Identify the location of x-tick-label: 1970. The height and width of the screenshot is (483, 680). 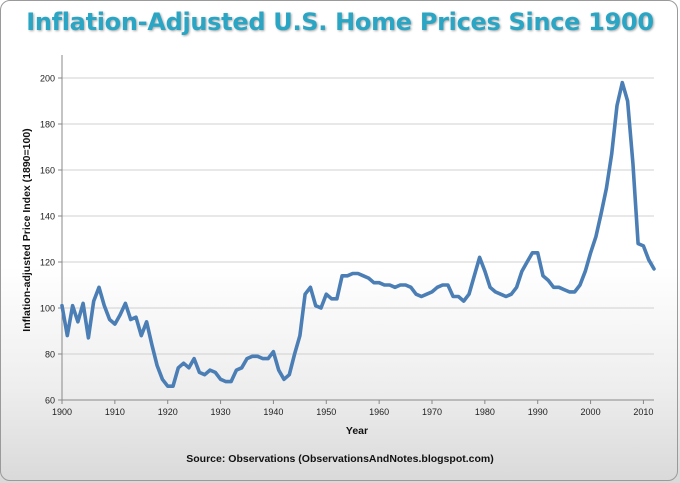
(432, 412).